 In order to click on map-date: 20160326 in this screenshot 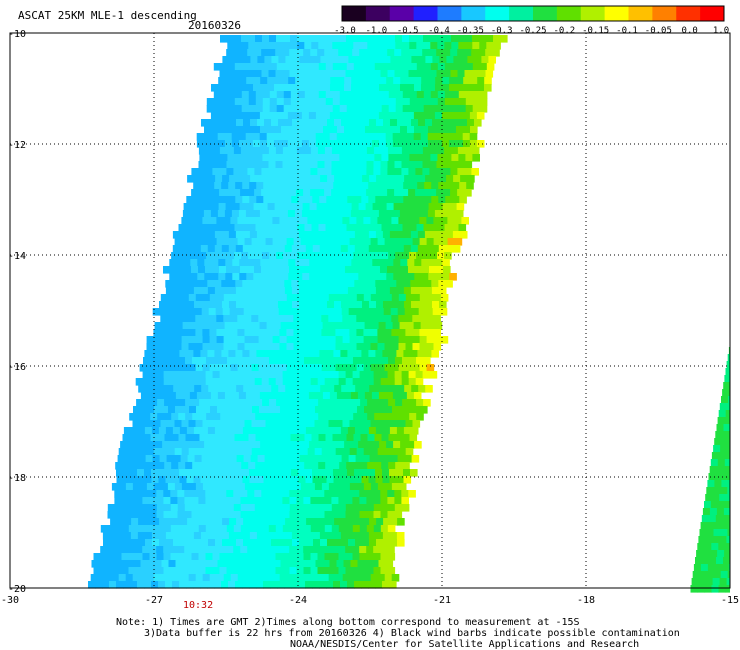, I will do `click(214, 25)`.